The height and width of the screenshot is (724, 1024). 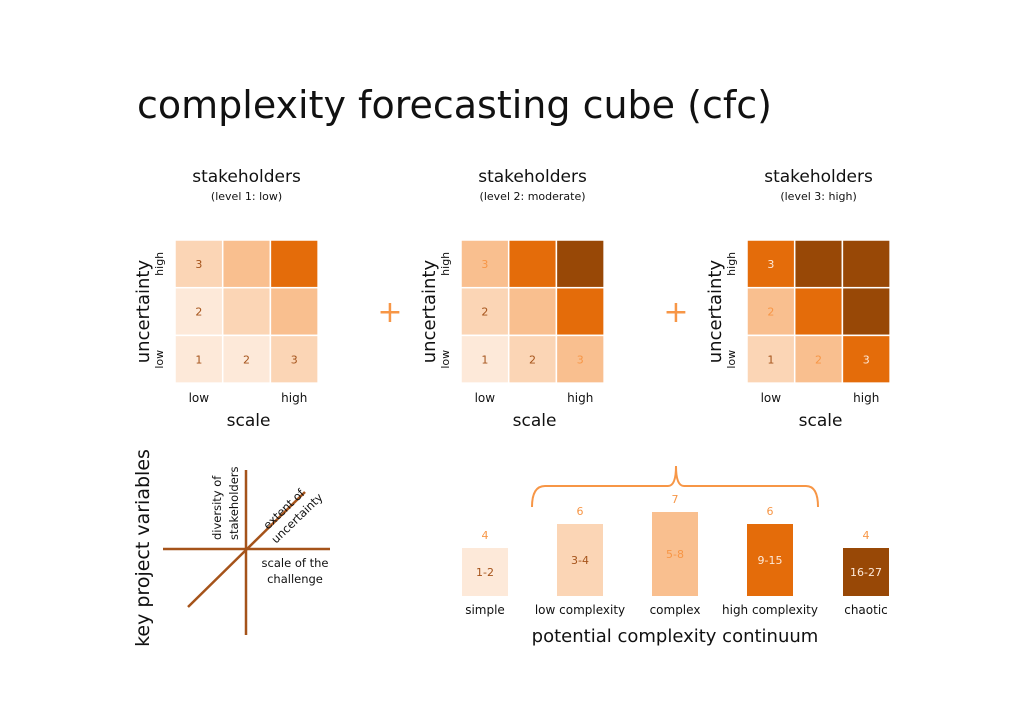 I want to click on continuum-title: potential complexity continuum, so click(x=675, y=636).